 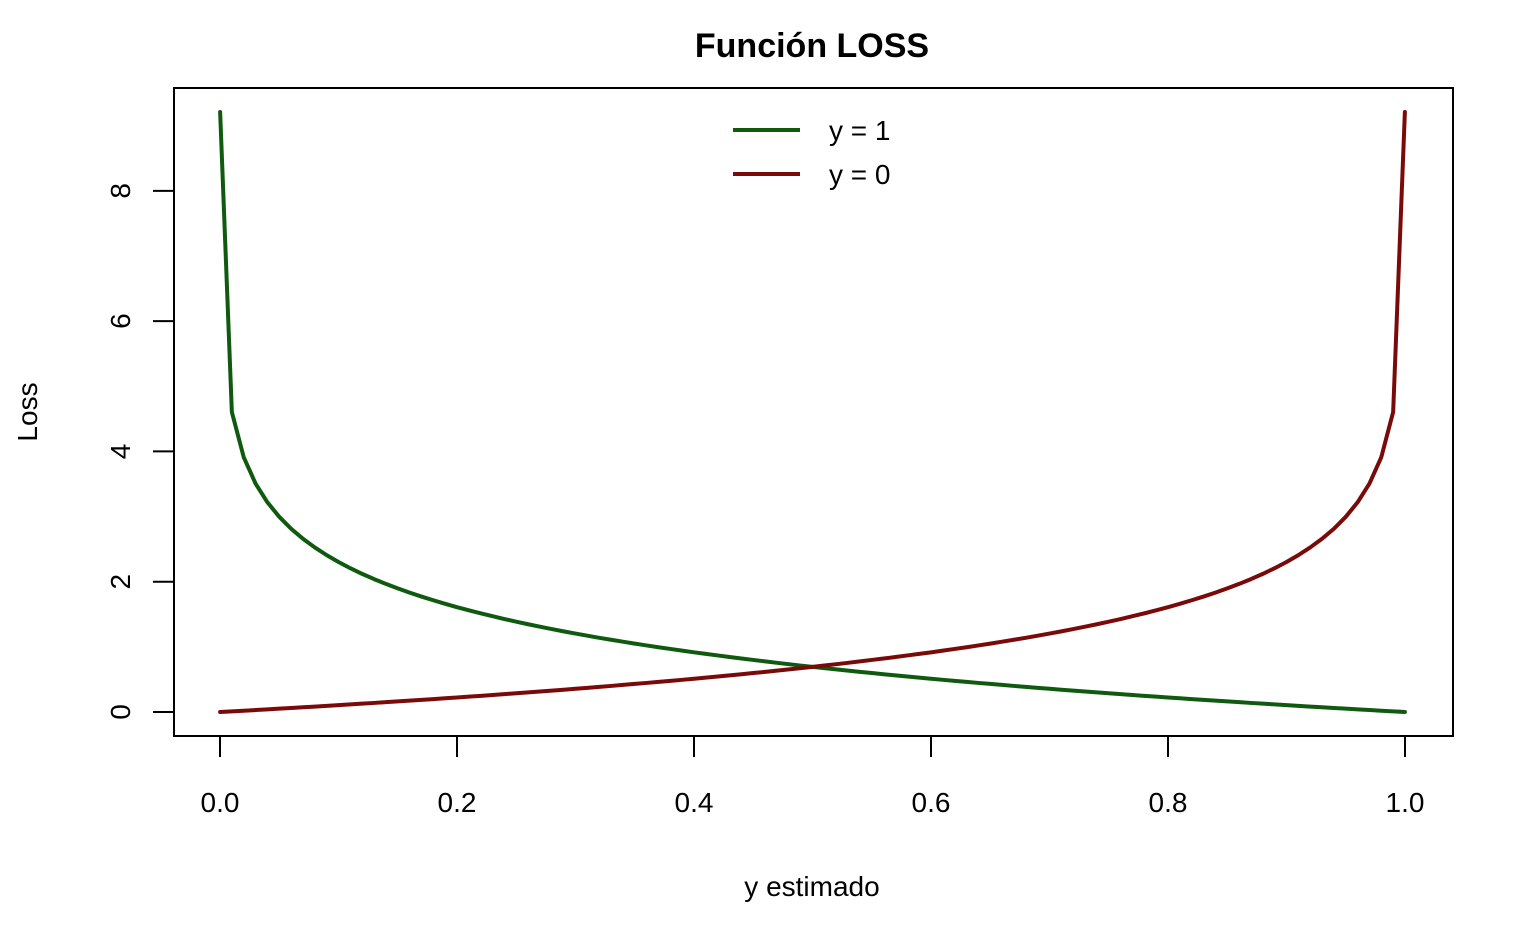 I want to click on x-tick-label: 0.2, so click(x=457, y=802).